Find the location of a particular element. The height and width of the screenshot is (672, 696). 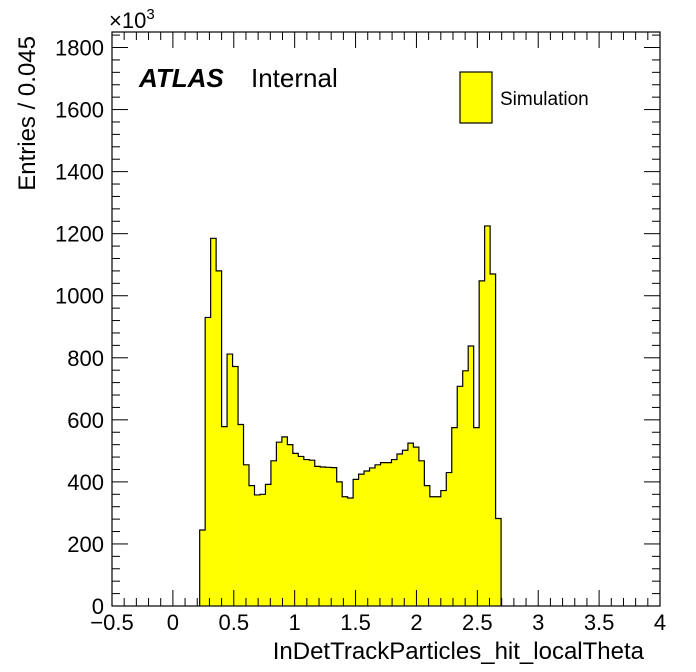

x-tick-label: 3.5 is located at coordinates (599, 622).